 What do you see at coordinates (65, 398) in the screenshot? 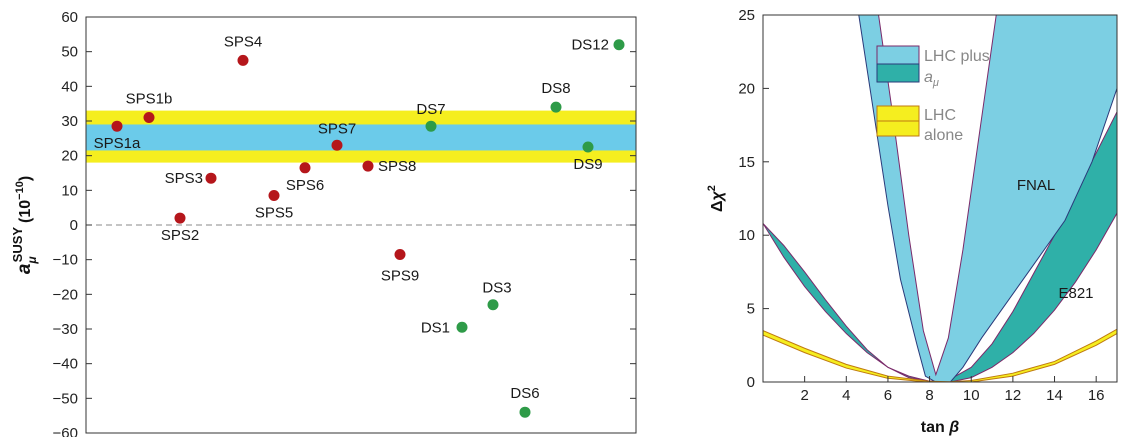
I see `y-tick-label: −50` at bounding box center [65, 398].